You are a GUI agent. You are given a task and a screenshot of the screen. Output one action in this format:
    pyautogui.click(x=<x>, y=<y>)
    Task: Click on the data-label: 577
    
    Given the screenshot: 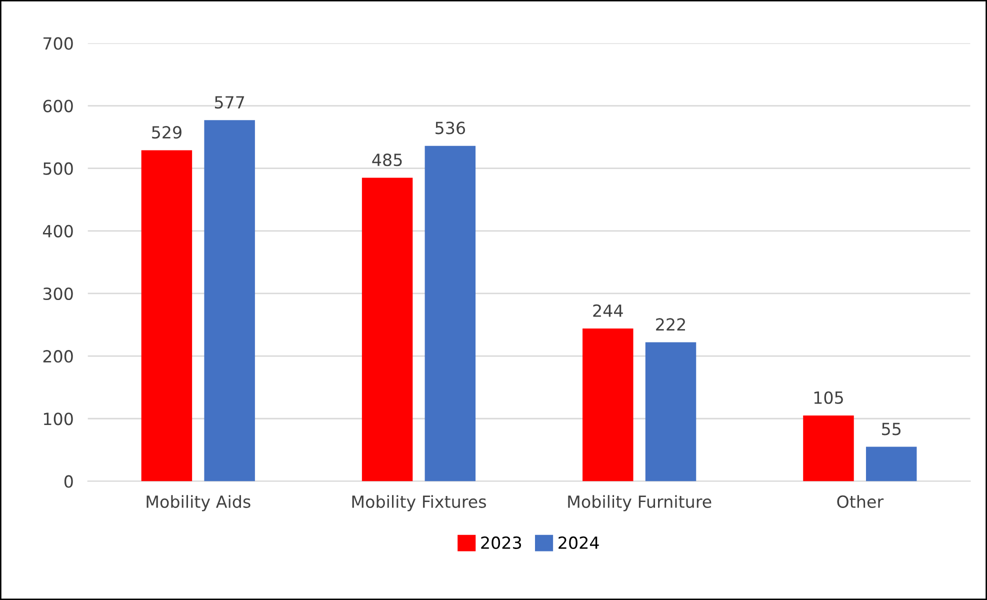 What is the action you would take?
    pyautogui.click(x=229, y=102)
    